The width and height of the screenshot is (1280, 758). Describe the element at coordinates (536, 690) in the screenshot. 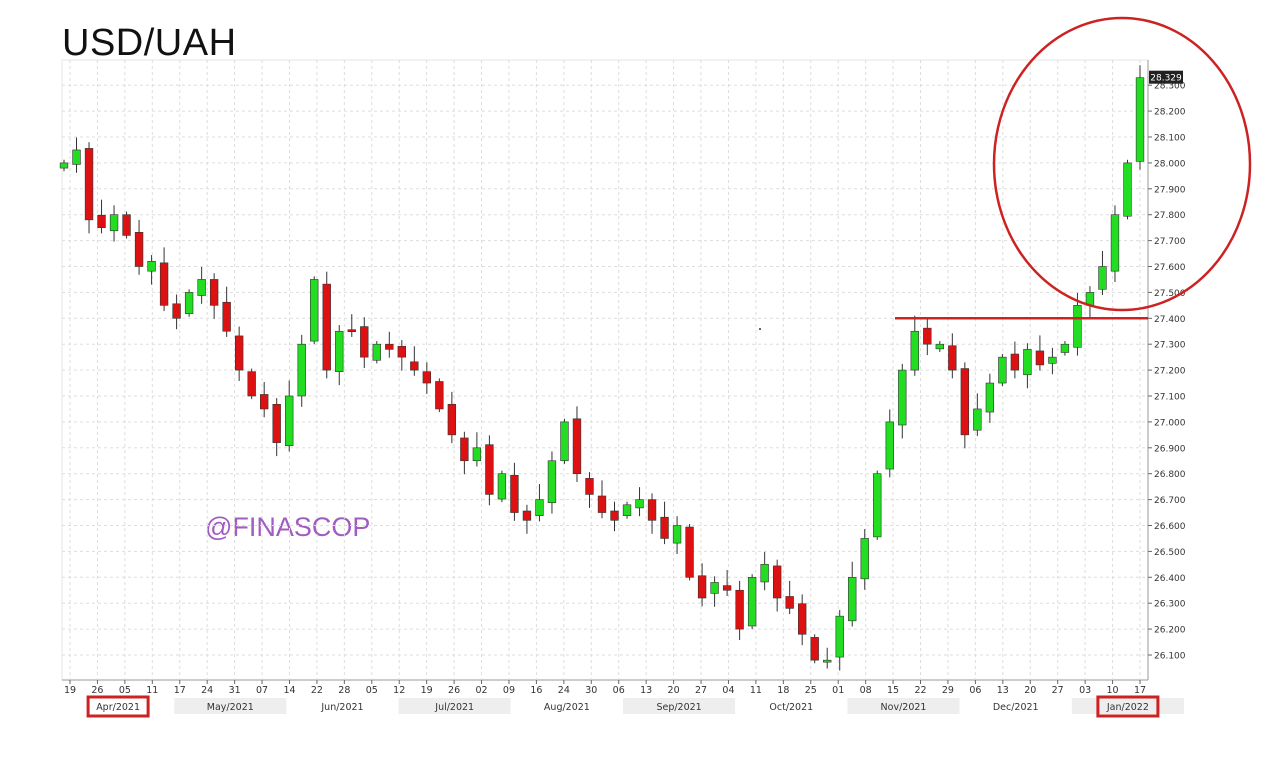

I see `x-tick-label: 16` at that location.